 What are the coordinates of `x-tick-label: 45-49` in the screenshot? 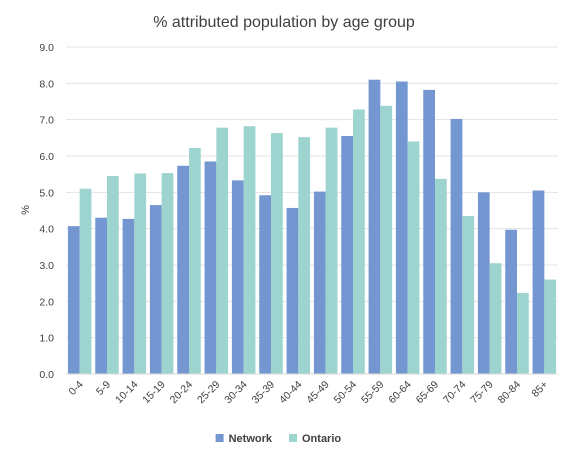 It's located at (318, 393).